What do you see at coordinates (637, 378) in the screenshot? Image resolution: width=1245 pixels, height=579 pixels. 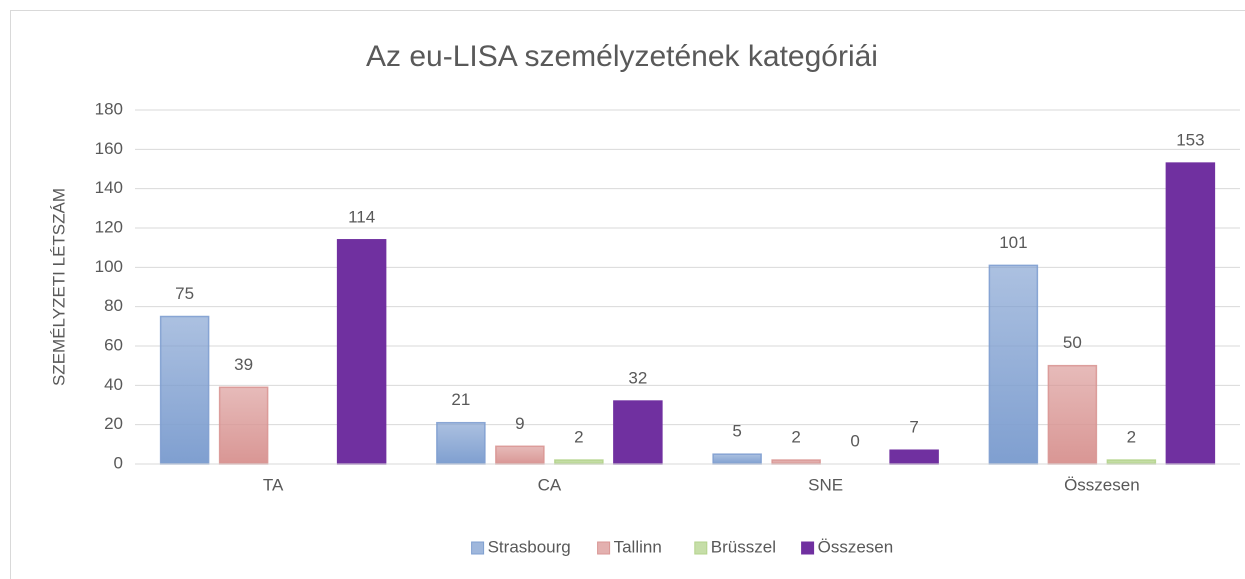 I see `data-label: 32` at bounding box center [637, 378].